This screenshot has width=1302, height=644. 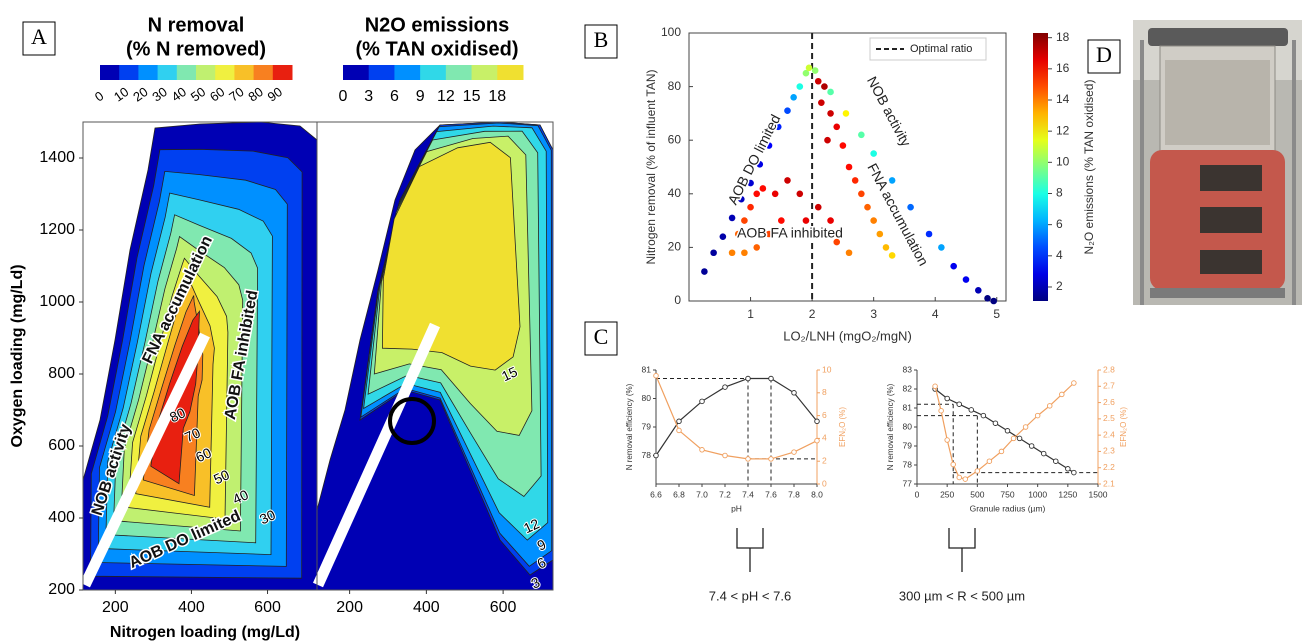 What do you see at coordinates (145, 460) in the screenshot?
I see `optimal-ratio-line` at bounding box center [145, 460].